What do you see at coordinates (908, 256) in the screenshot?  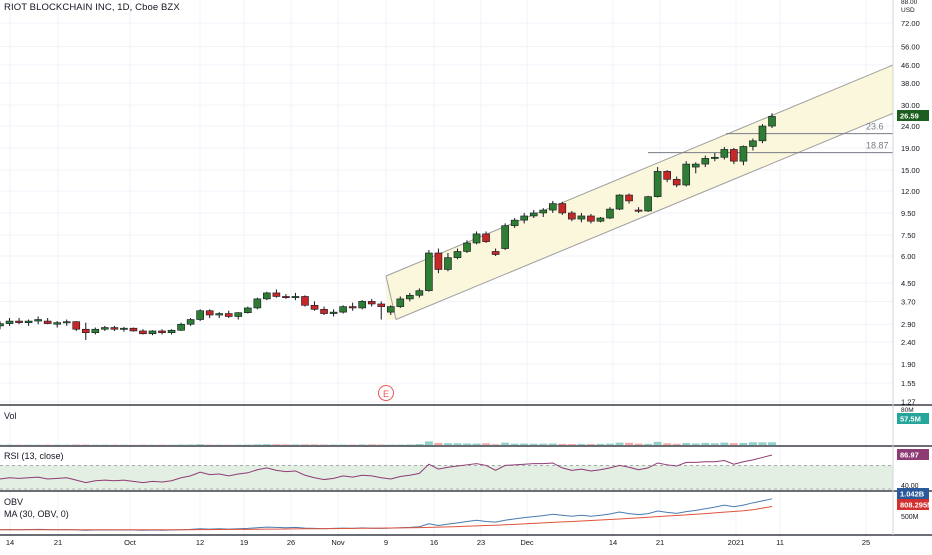 I see `price-tick-label: 6.00` at bounding box center [908, 256].